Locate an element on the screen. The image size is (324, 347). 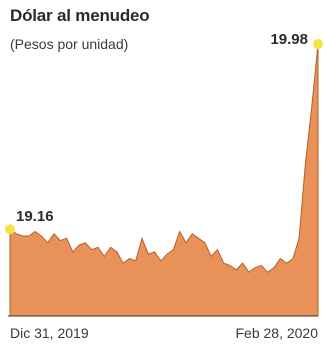
chart-title: Dólar al menudeo is located at coordinates (80, 15).